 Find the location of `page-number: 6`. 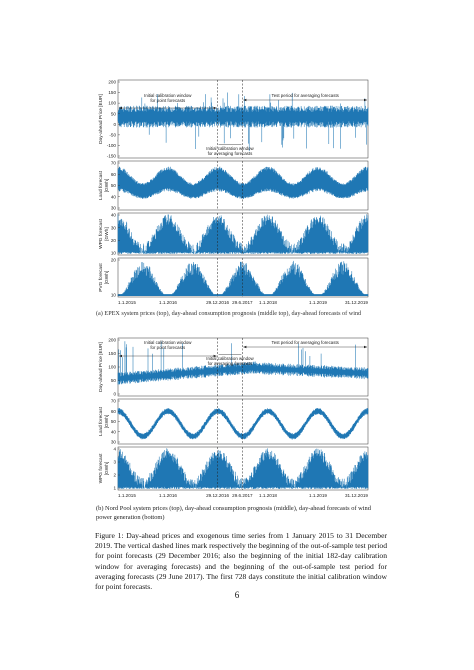

page-number: 6 is located at coordinates (237, 595).